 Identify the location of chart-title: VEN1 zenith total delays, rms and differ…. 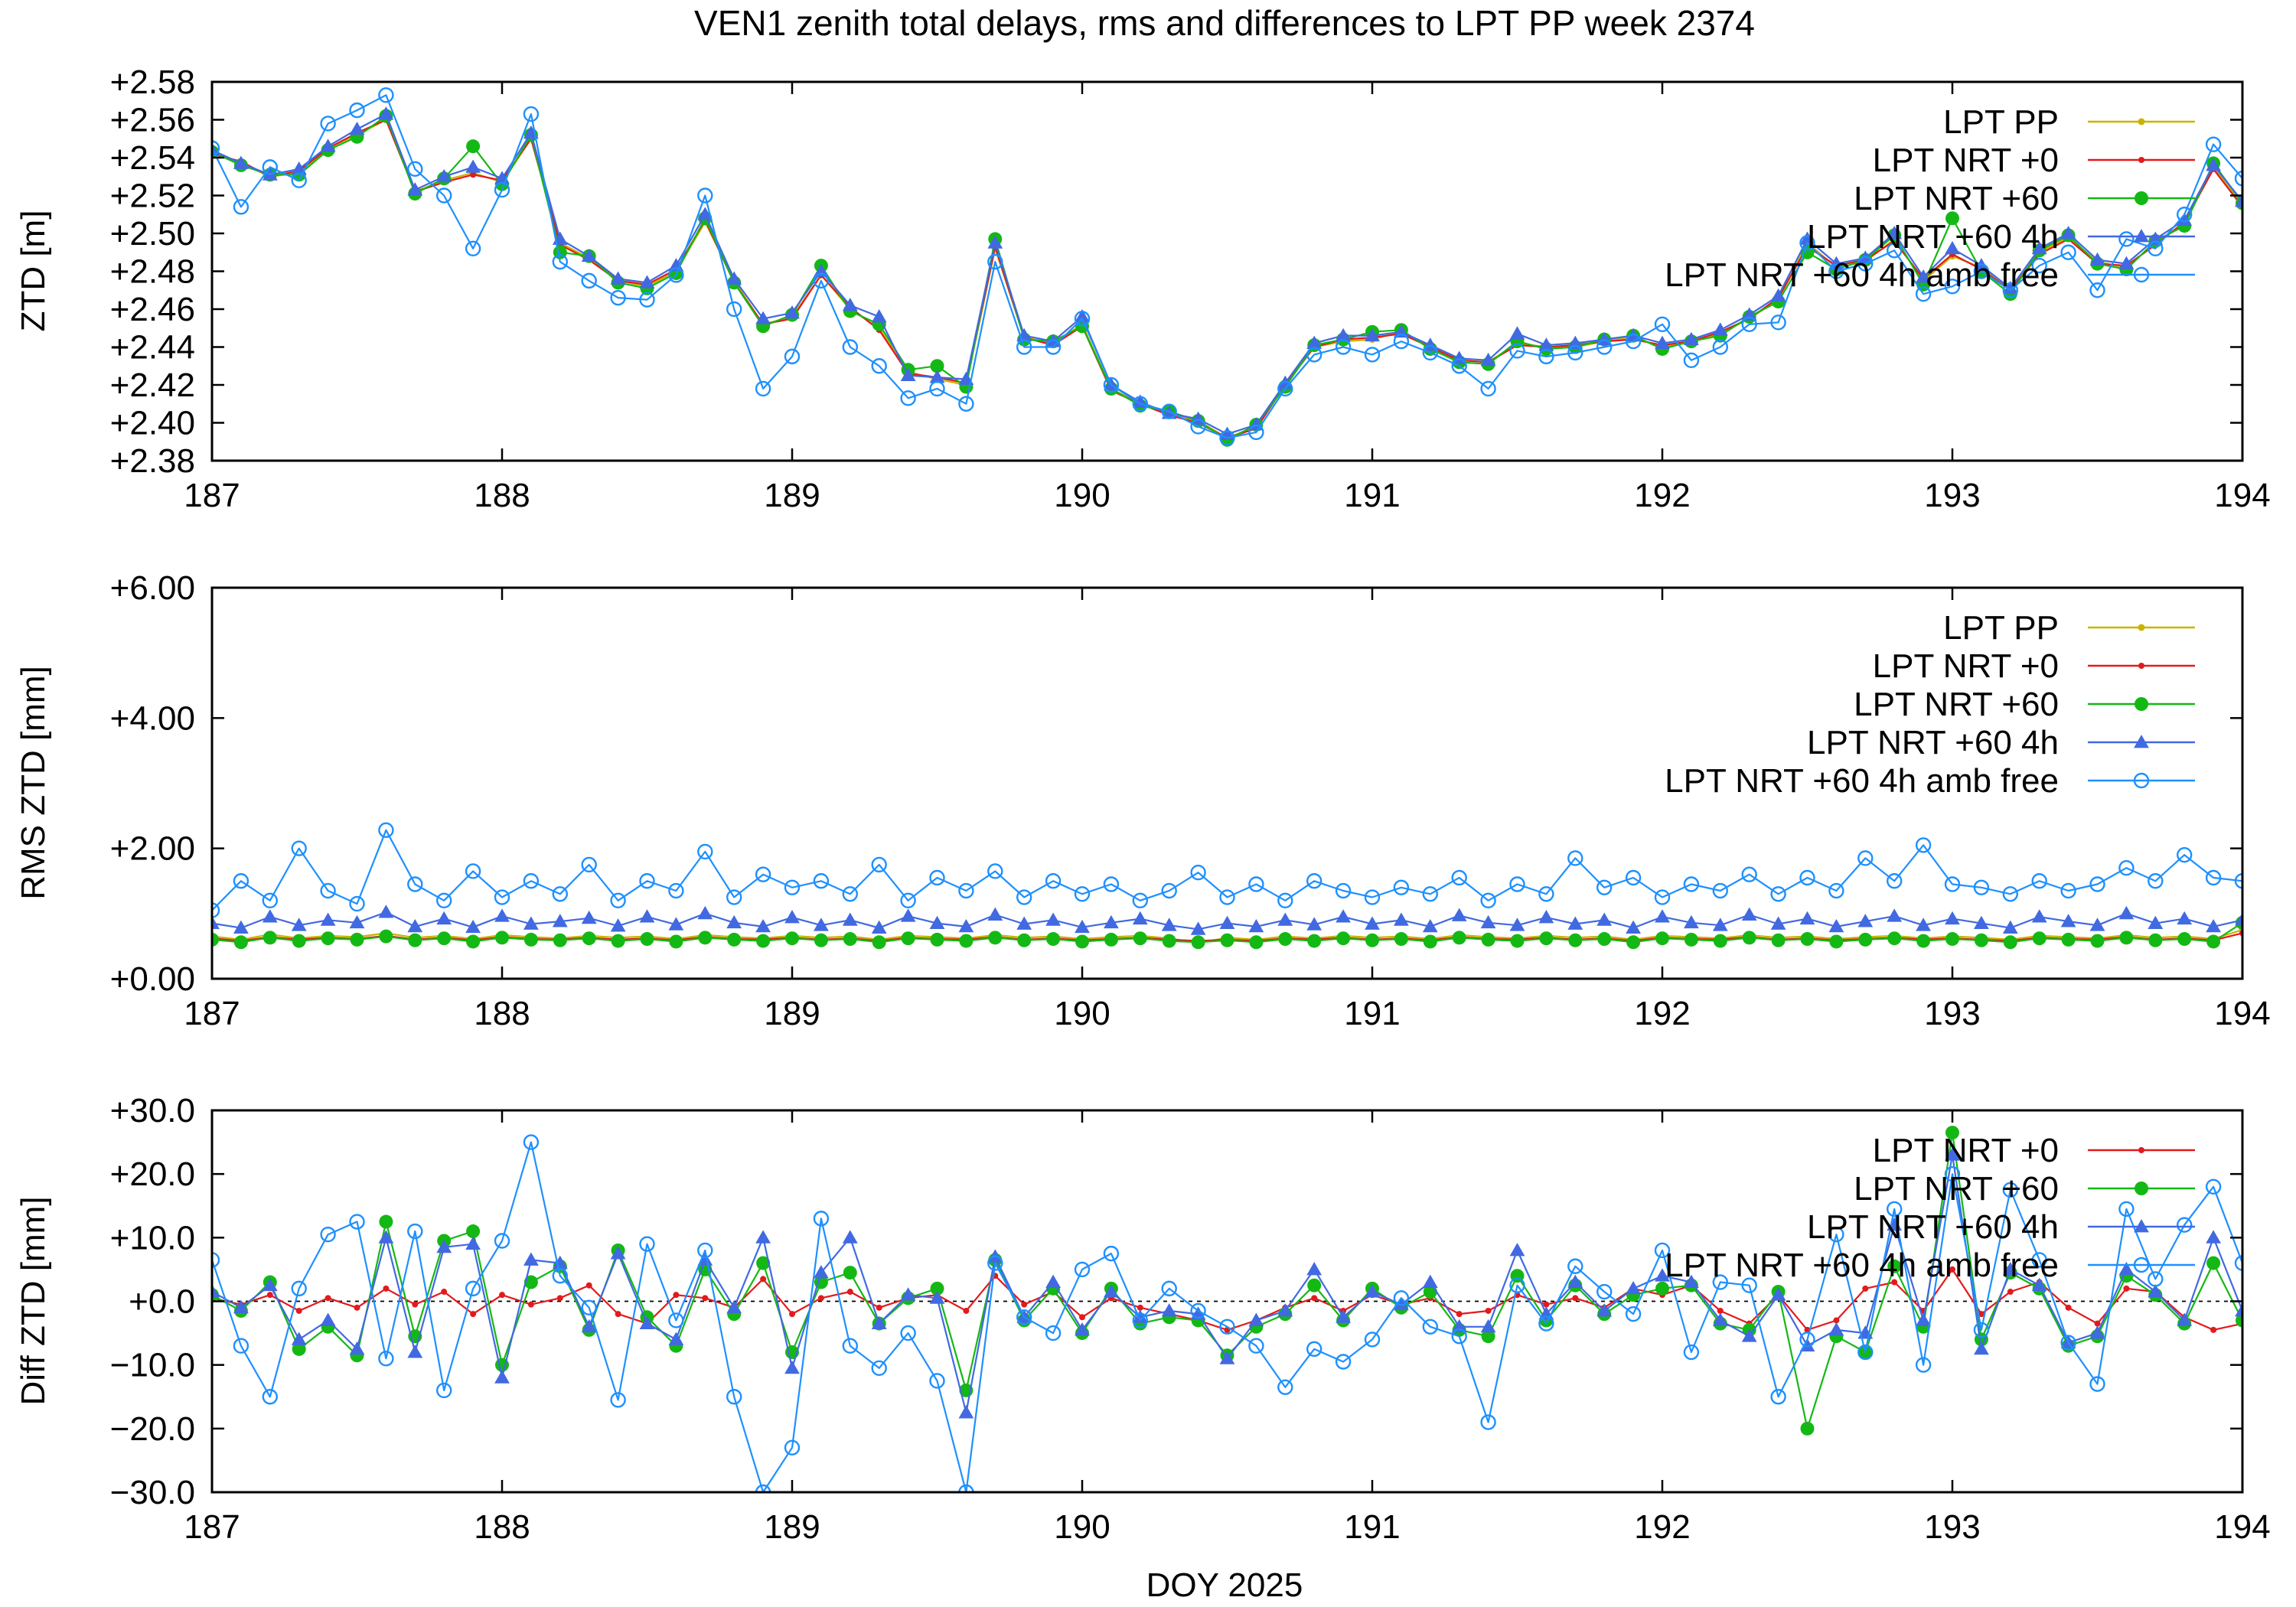
(1224, 23).